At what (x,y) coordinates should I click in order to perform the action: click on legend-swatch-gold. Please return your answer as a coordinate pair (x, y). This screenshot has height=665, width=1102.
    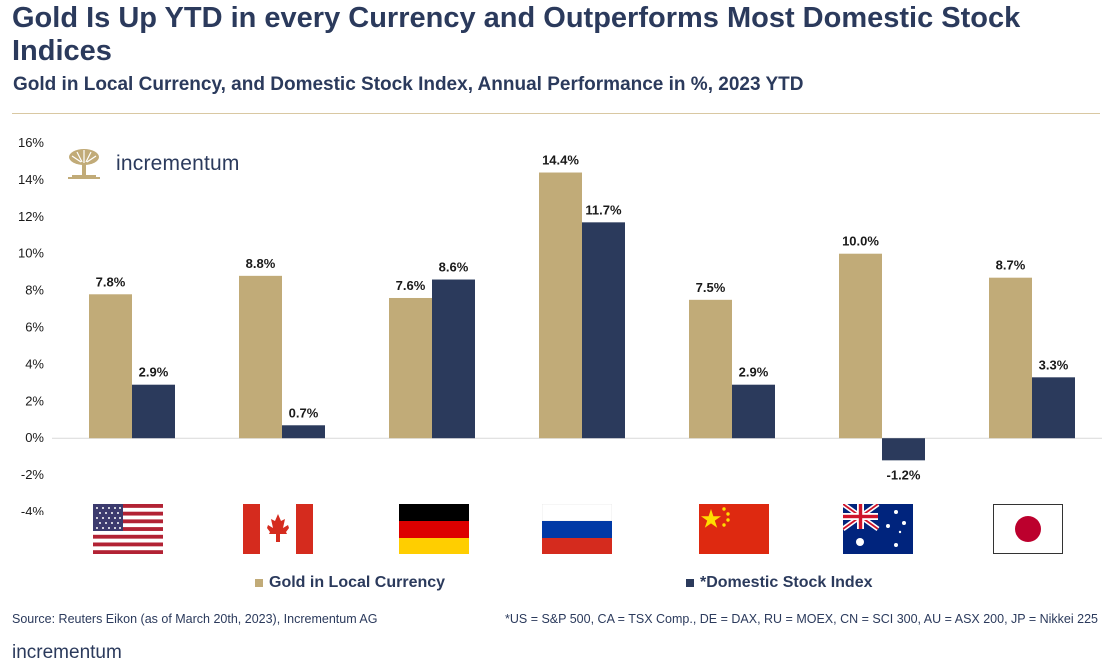
    Looking at the image, I should click on (259, 583).